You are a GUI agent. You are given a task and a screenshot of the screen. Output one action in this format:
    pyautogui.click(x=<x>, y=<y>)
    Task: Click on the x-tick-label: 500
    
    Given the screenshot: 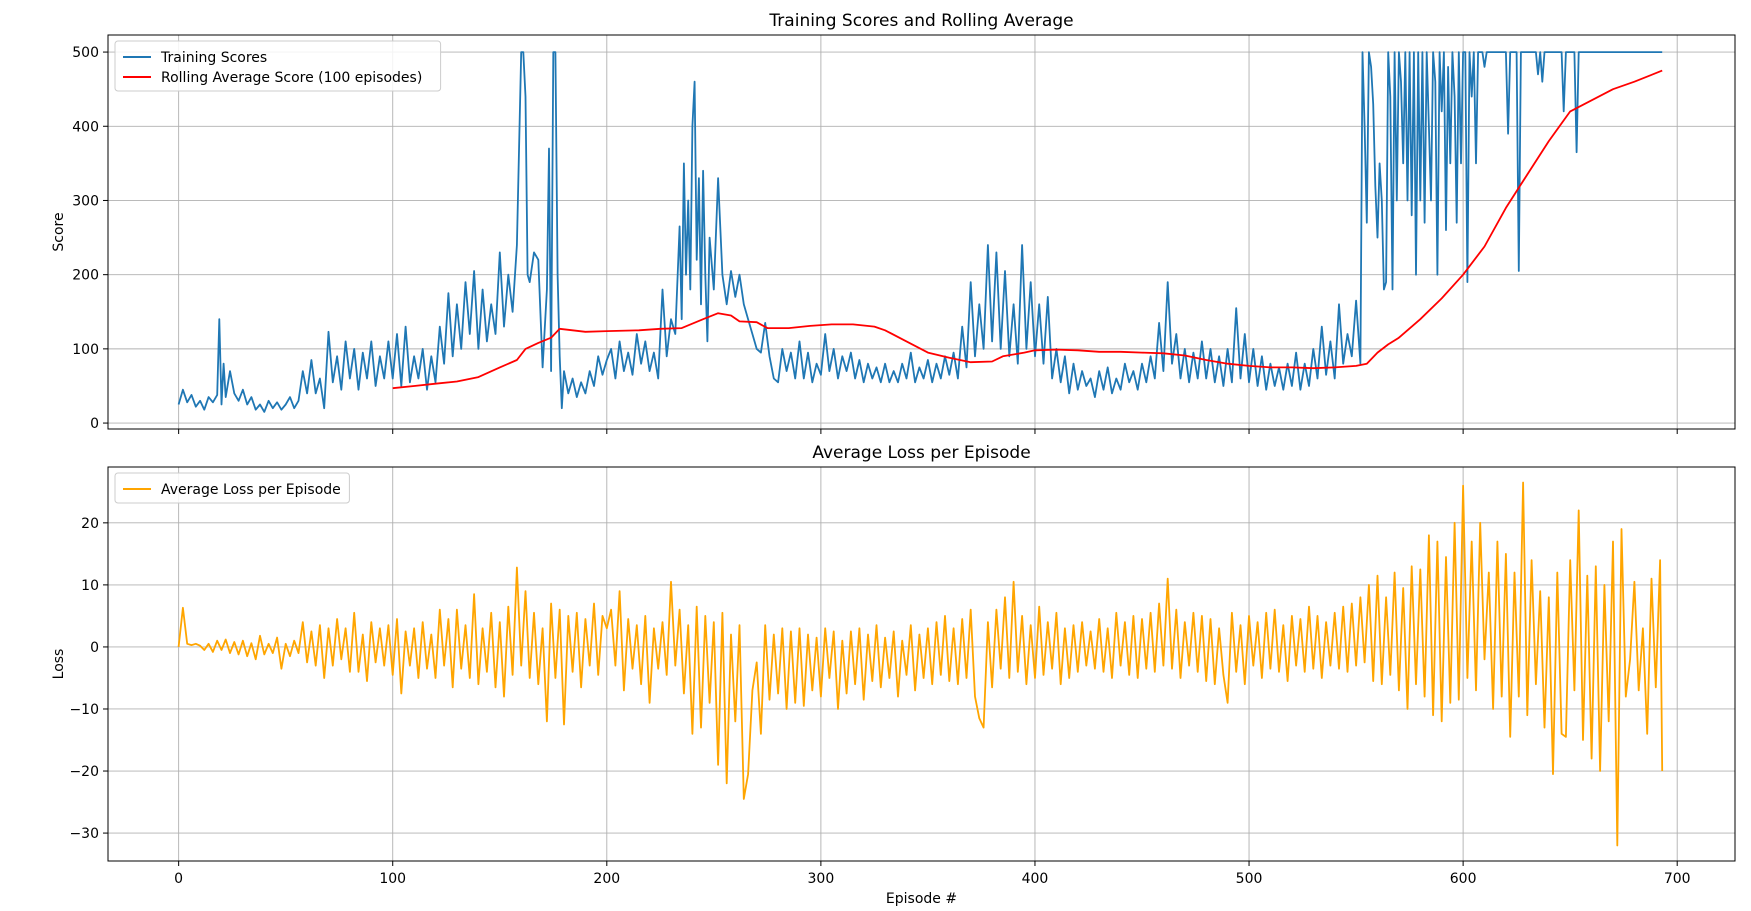 What is the action you would take?
    pyautogui.click(x=1249, y=879)
    